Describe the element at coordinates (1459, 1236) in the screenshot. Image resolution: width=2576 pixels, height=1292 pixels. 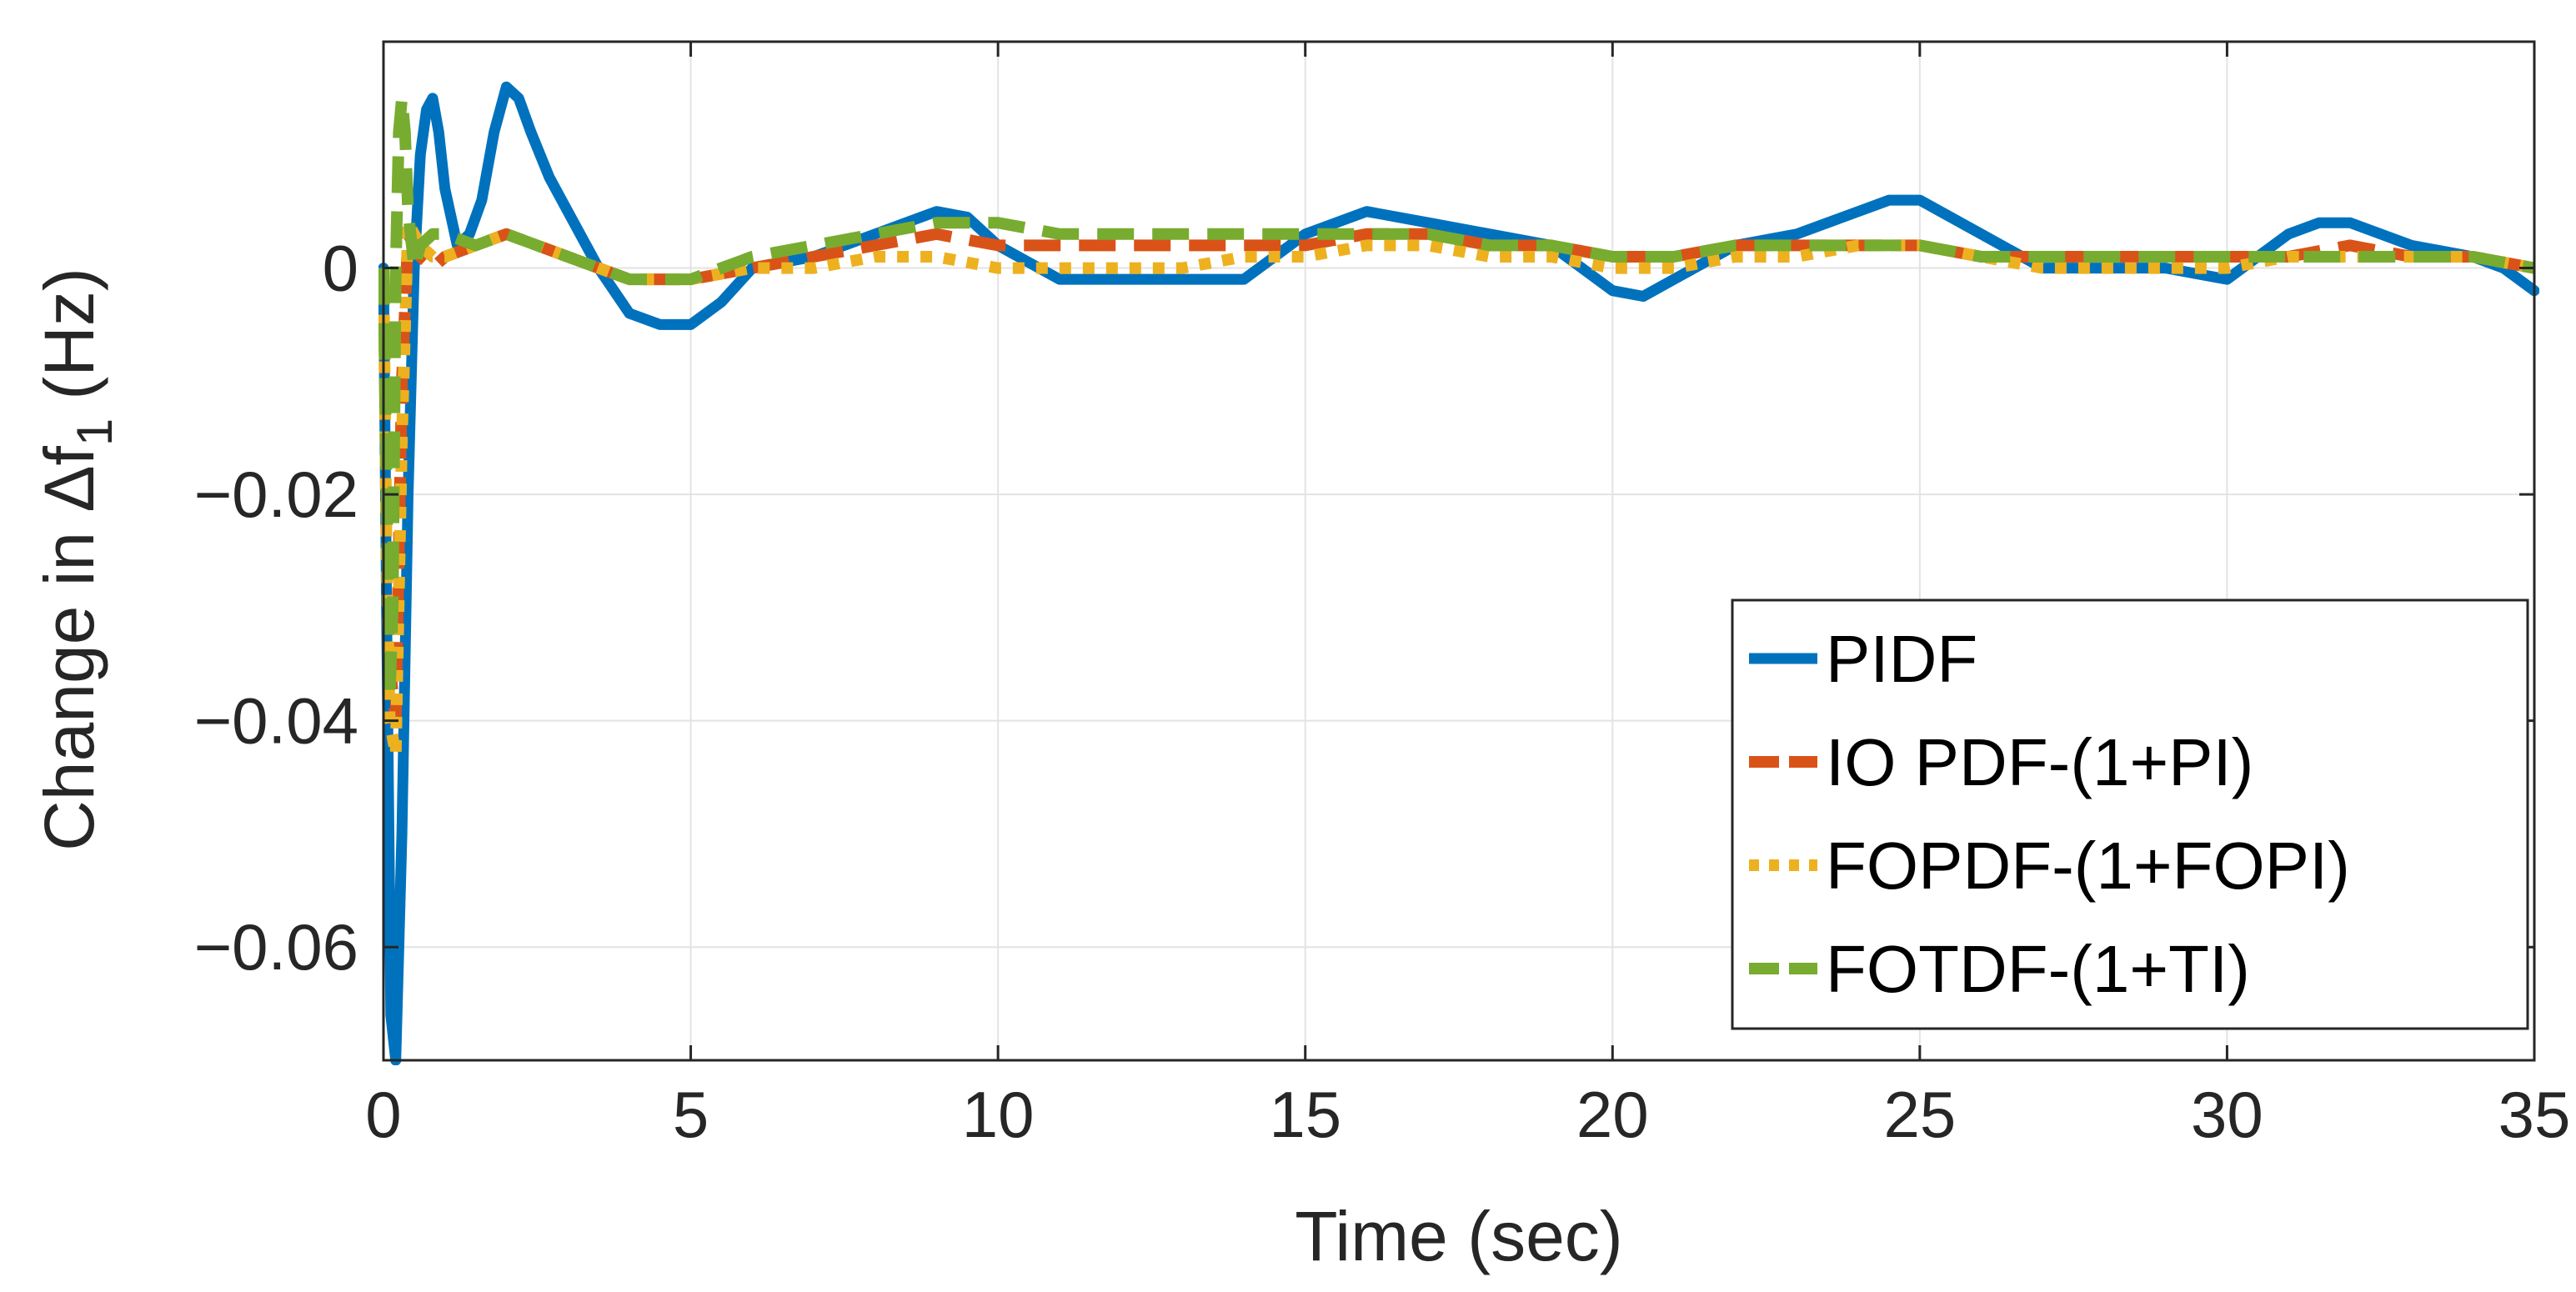
I see `x-axis-label: Time (sec)` at that location.